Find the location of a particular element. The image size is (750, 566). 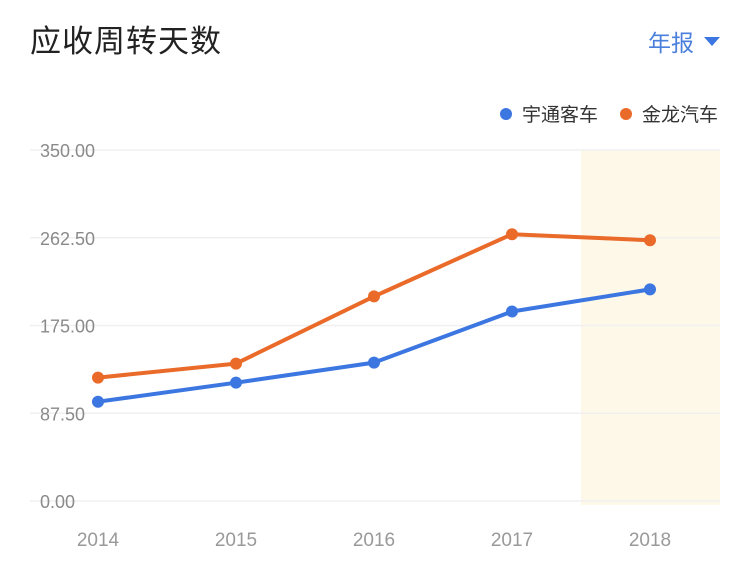

x-tick-label: 2017 is located at coordinates (512, 540).